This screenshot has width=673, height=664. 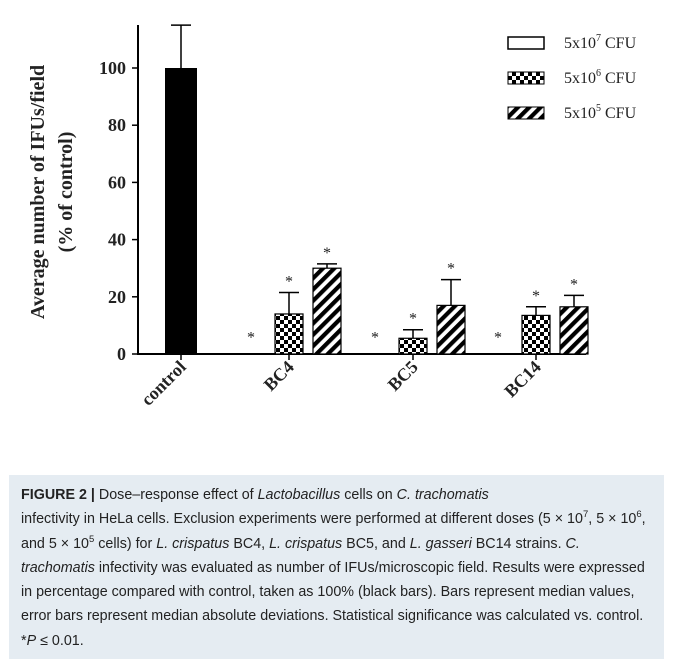 I want to click on y-ticks: 0 20 40 60 80 100, so click(x=118, y=211).